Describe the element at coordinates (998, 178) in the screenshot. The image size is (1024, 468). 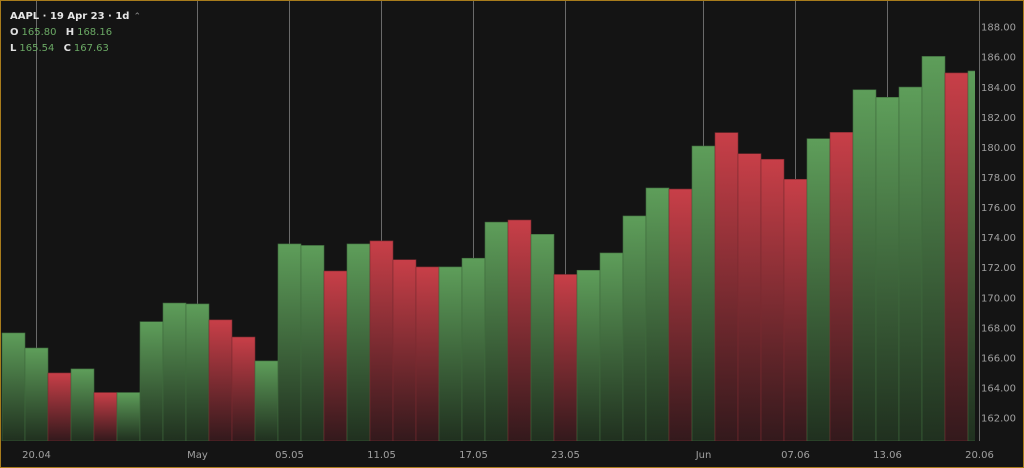
I see `y-tick-label: 178.00` at that location.